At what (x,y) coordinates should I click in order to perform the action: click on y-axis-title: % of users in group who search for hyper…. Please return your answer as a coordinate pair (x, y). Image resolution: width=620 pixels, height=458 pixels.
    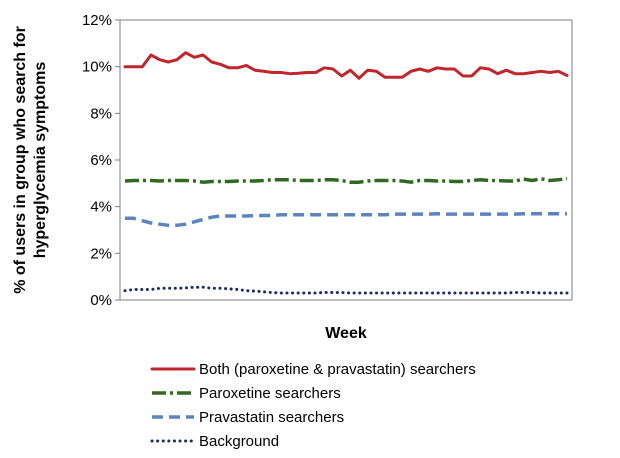
    Looking at the image, I should click on (30, 160).